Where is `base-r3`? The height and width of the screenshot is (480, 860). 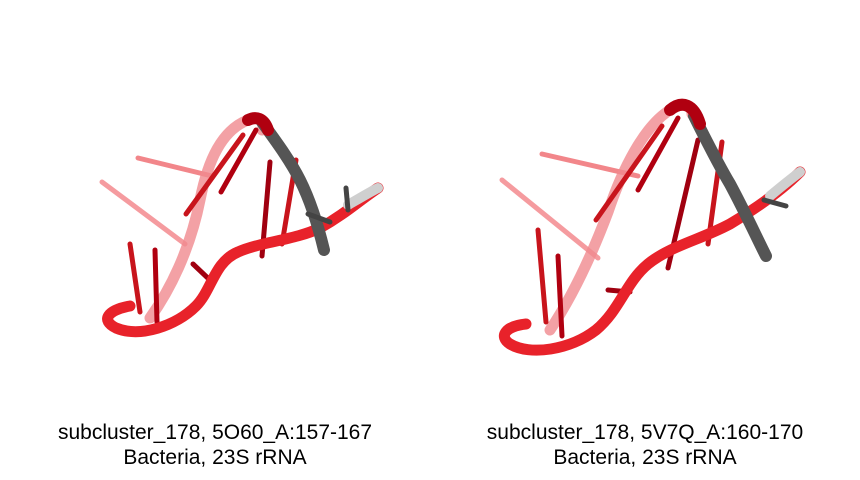 base-r3 is located at coordinates (629, 173).